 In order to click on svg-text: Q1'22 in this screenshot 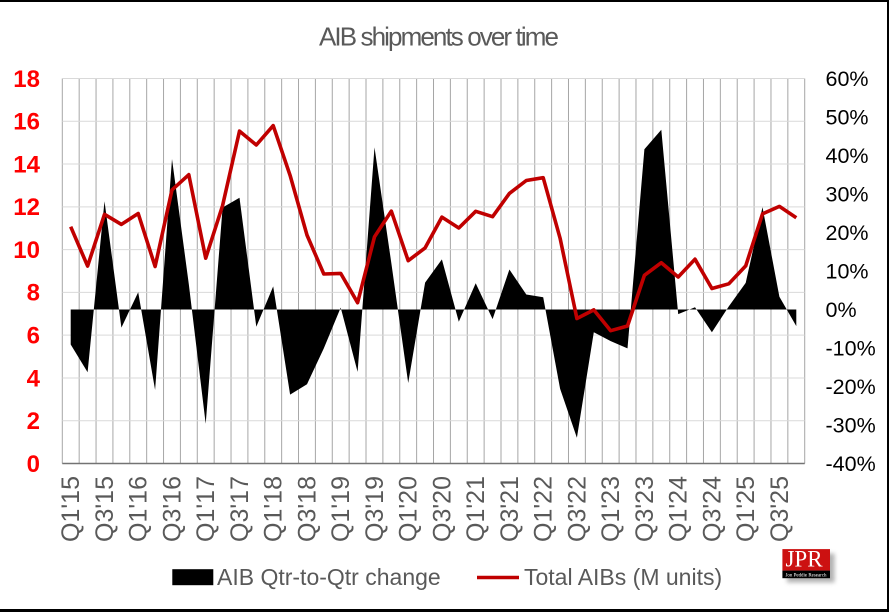, I will do `click(544, 509)`.